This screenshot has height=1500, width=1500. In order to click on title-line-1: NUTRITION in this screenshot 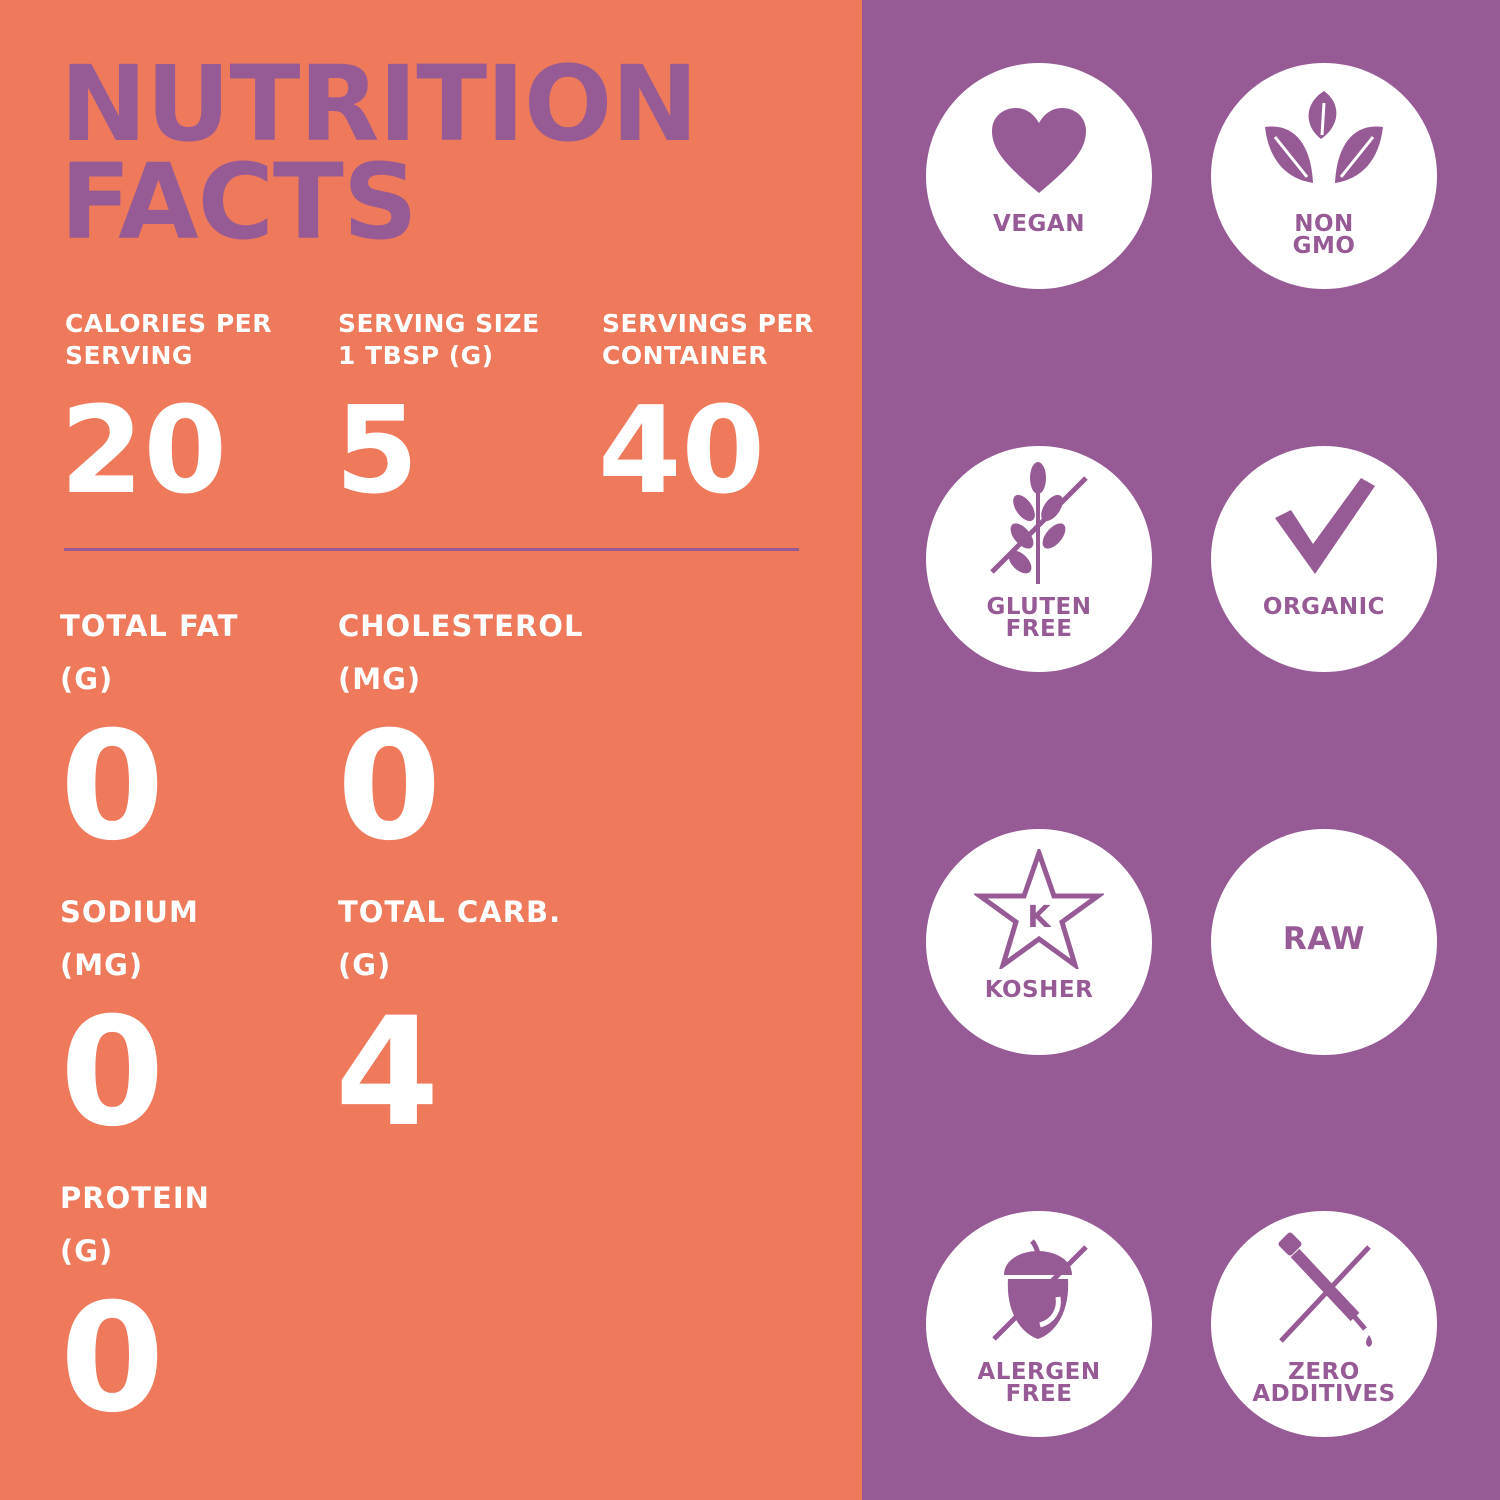, I will do `click(379, 104)`.